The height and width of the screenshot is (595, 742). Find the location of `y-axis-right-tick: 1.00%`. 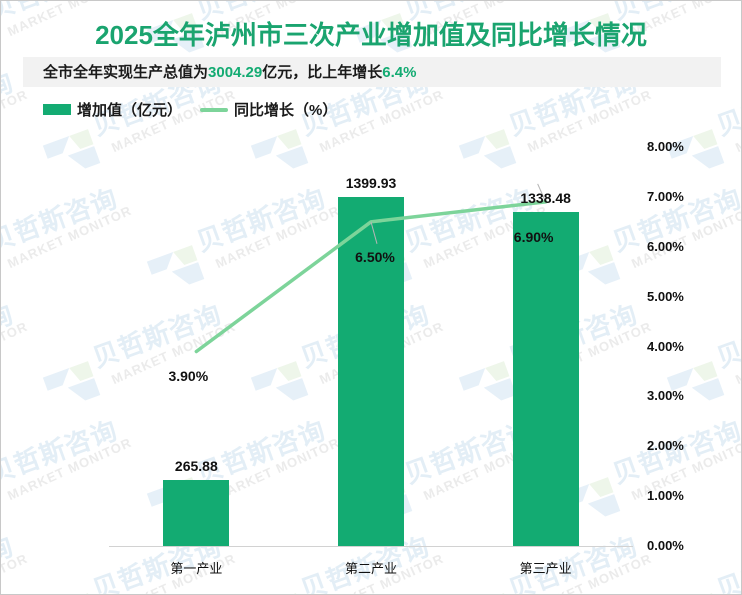

y-axis-right-tick: 1.00% is located at coordinates (665, 496).